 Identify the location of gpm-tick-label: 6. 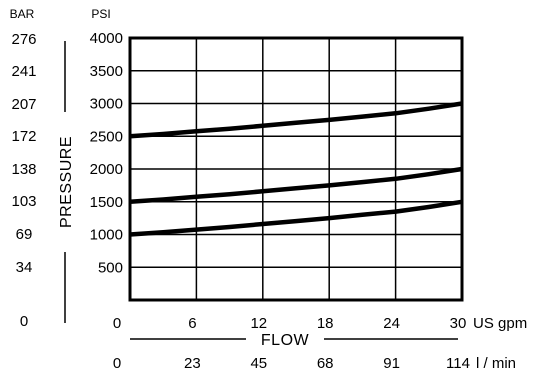
(192, 323).